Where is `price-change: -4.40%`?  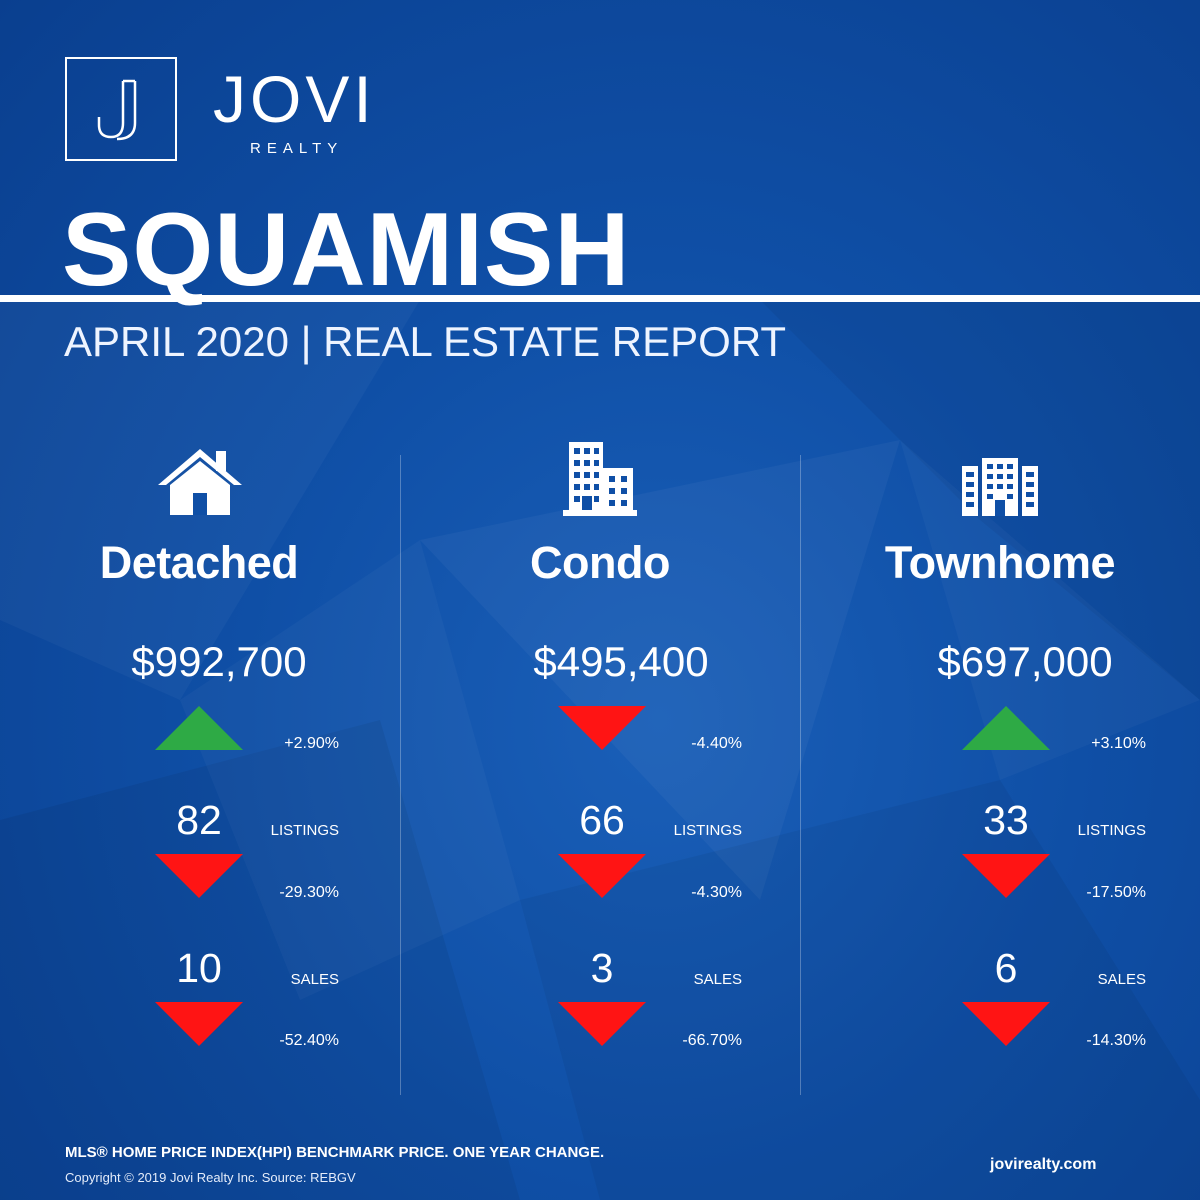 price-change: -4.40% is located at coordinates (716, 743).